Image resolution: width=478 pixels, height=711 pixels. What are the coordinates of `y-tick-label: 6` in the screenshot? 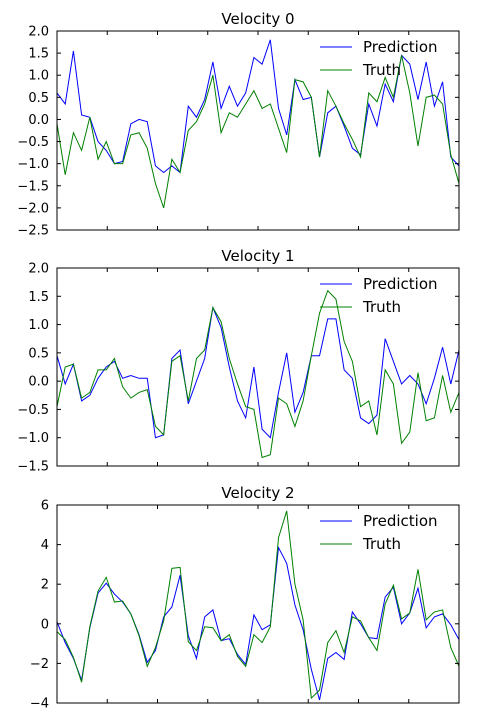 It's located at (45, 506).